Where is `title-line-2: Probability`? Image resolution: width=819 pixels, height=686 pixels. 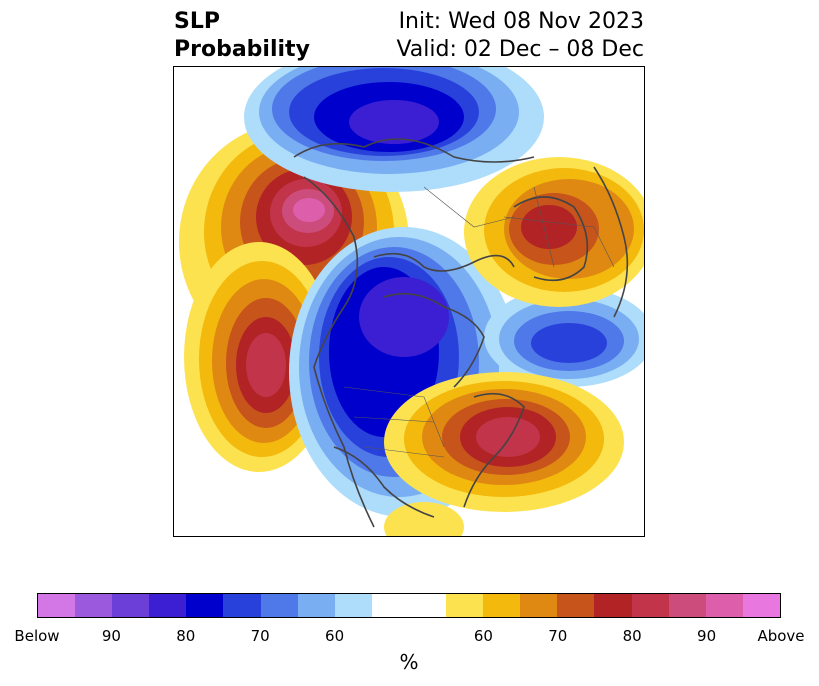
title-line-2: Probability is located at coordinates (242, 49).